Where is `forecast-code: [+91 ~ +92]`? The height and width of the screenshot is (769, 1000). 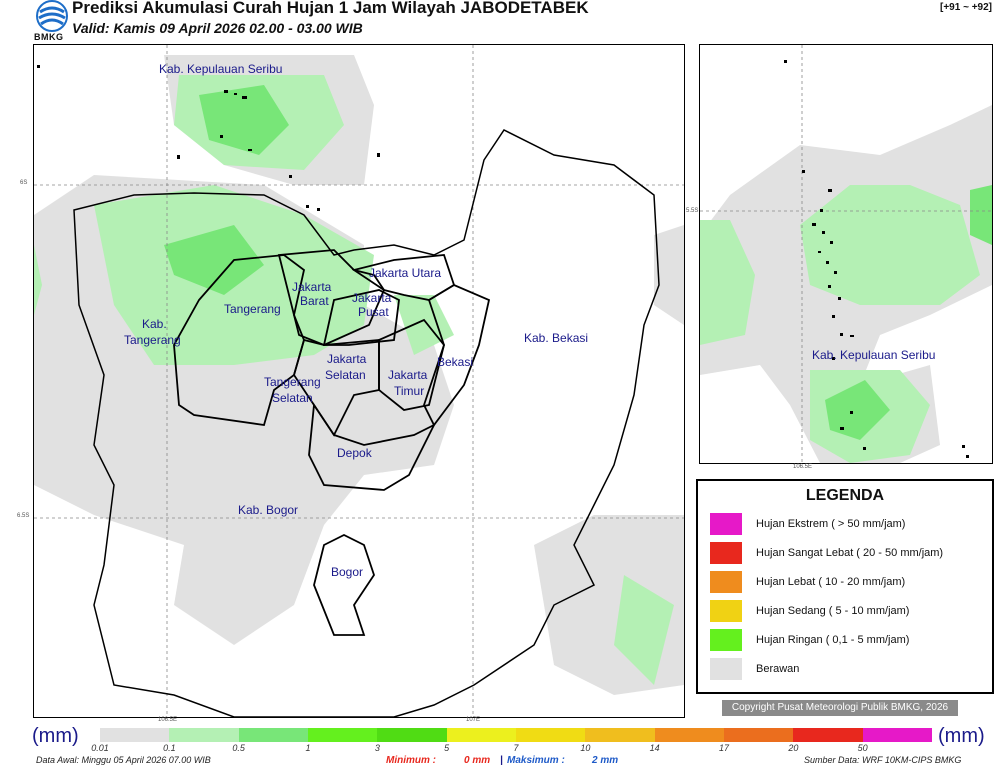 forecast-code: [+91 ~ +92] is located at coordinates (966, 7).